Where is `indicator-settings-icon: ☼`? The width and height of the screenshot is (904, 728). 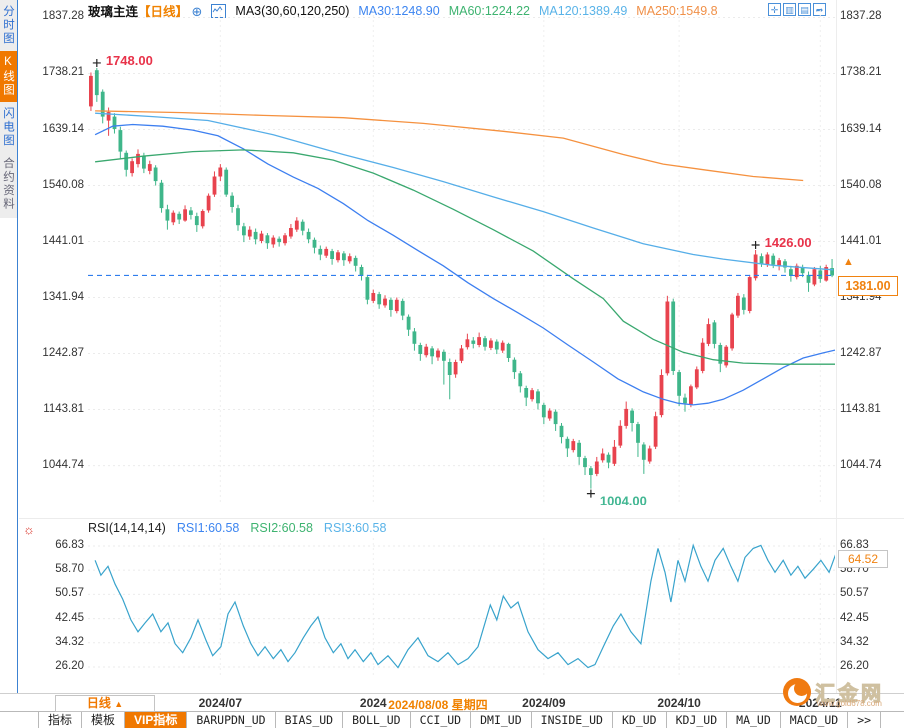
indicator-settings-icon: ☼ is located at coordinates (29, 529).